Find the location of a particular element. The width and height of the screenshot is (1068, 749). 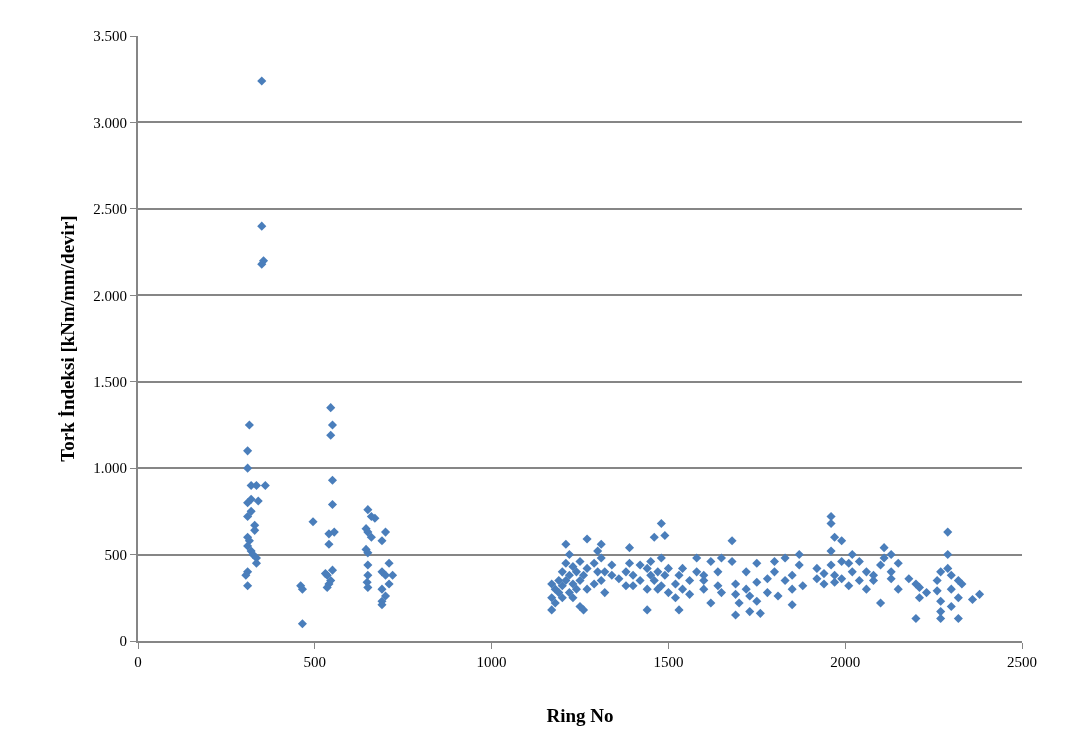

x-tick-label: 1000 is located at coordinates (491, 662).